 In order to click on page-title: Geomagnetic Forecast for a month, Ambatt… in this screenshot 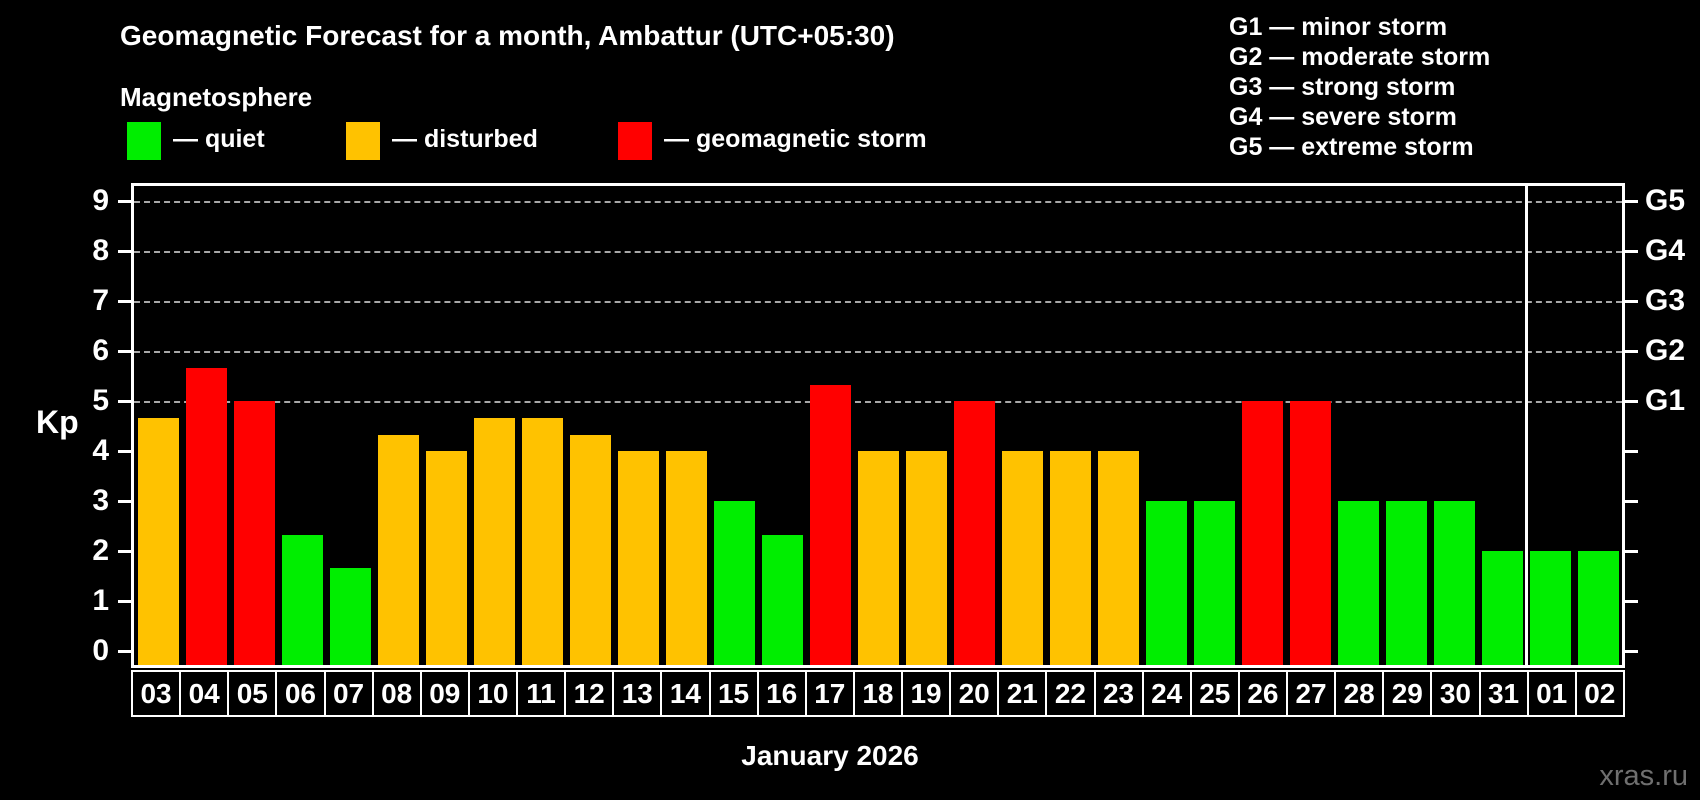, I will do `click(507, 35)`.